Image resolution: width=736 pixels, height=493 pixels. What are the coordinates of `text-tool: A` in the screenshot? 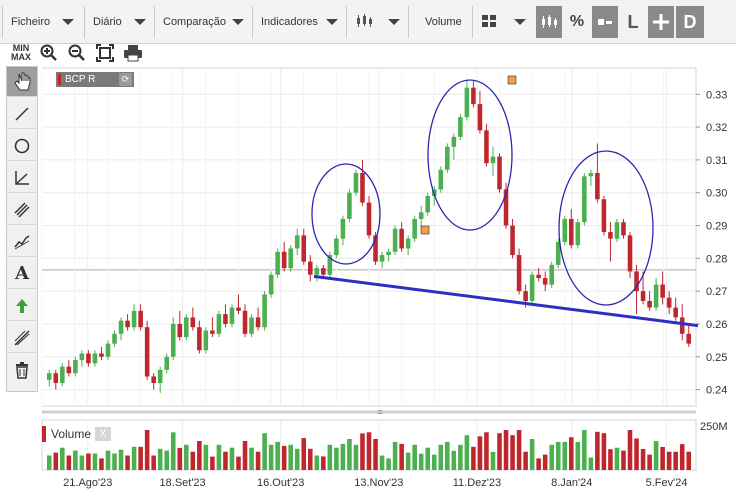 It's located at (22, 274).